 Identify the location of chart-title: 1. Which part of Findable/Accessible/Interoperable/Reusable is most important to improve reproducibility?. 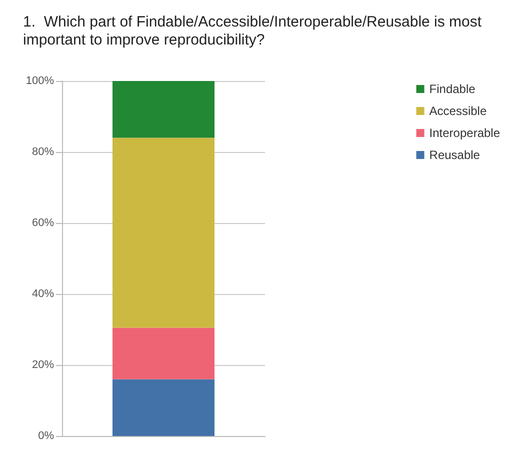
(254, 31).